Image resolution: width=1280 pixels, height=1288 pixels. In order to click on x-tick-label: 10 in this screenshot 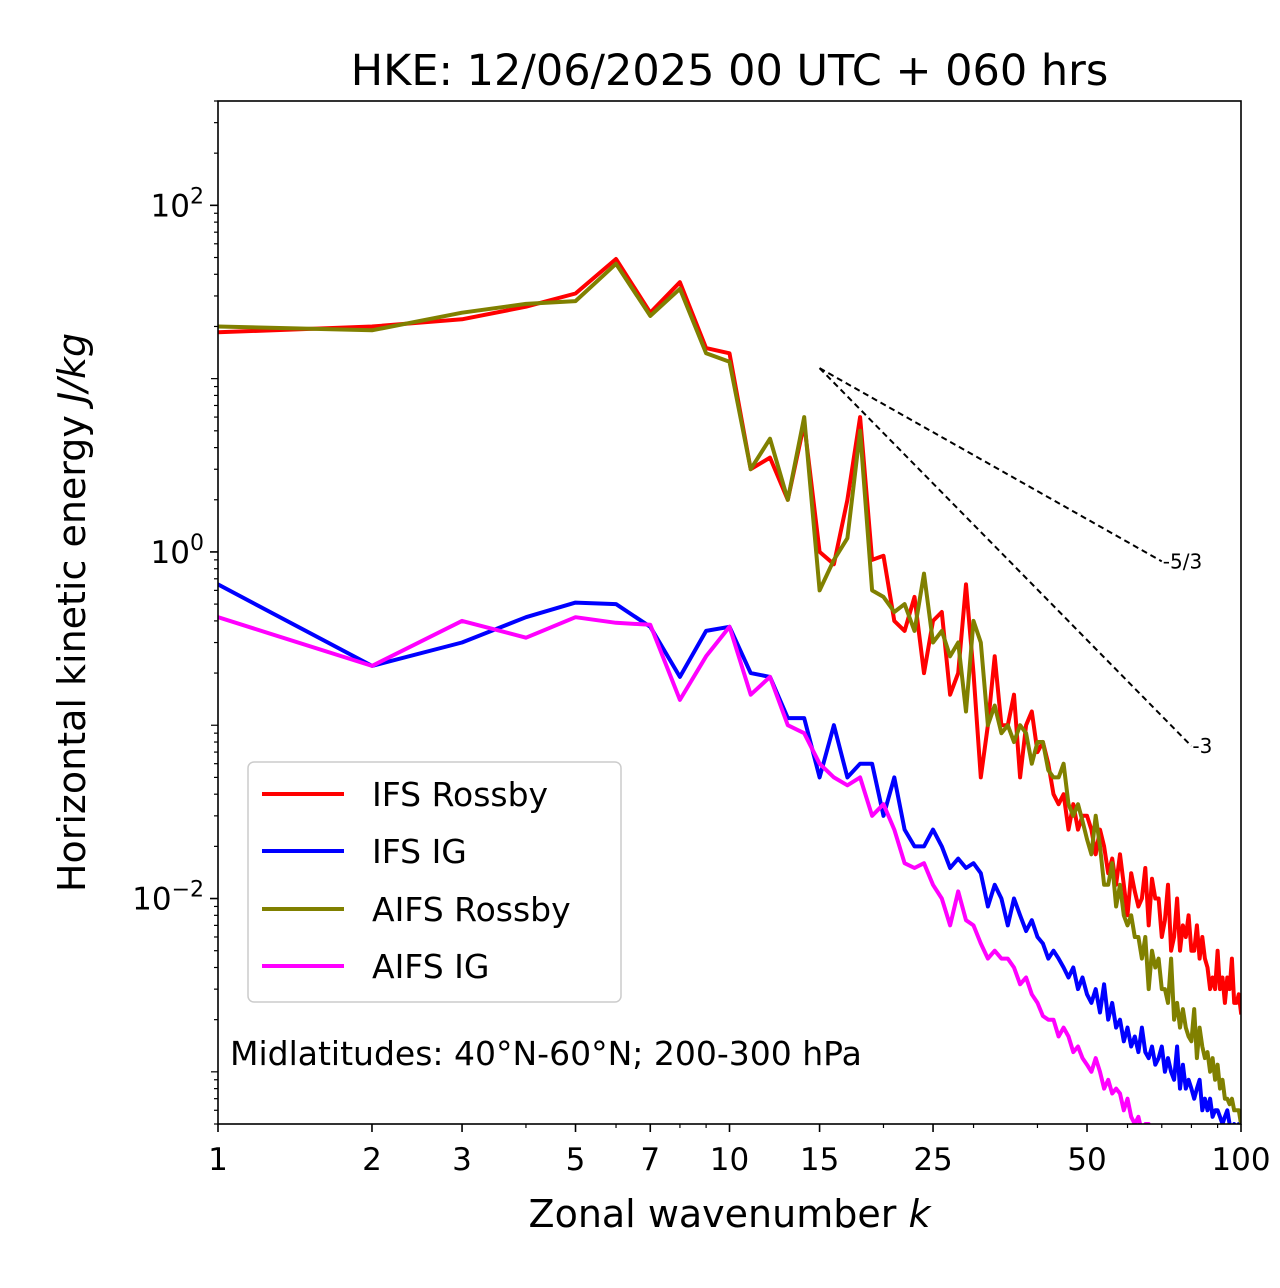, I will do `click(729, 1160)`.